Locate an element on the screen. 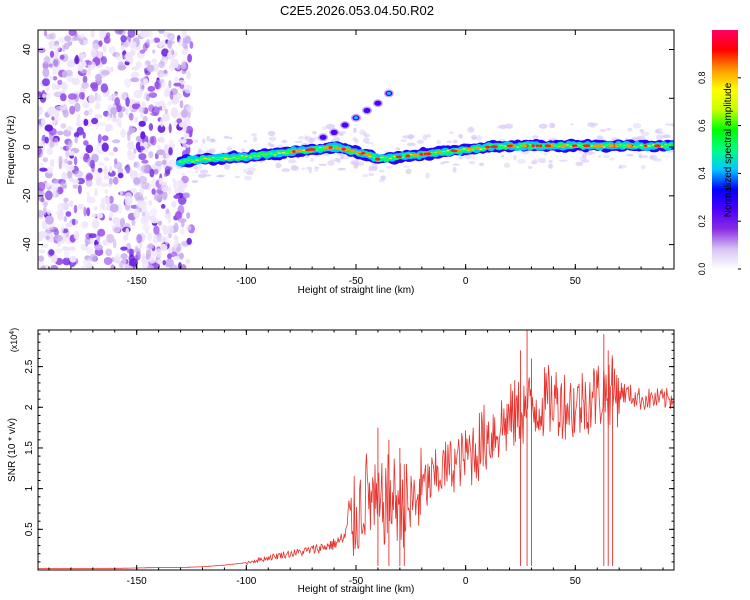 The width and height of the screenshot is (750, 600). y-tick-label: 1.5 is located at coordinates (29, 448).